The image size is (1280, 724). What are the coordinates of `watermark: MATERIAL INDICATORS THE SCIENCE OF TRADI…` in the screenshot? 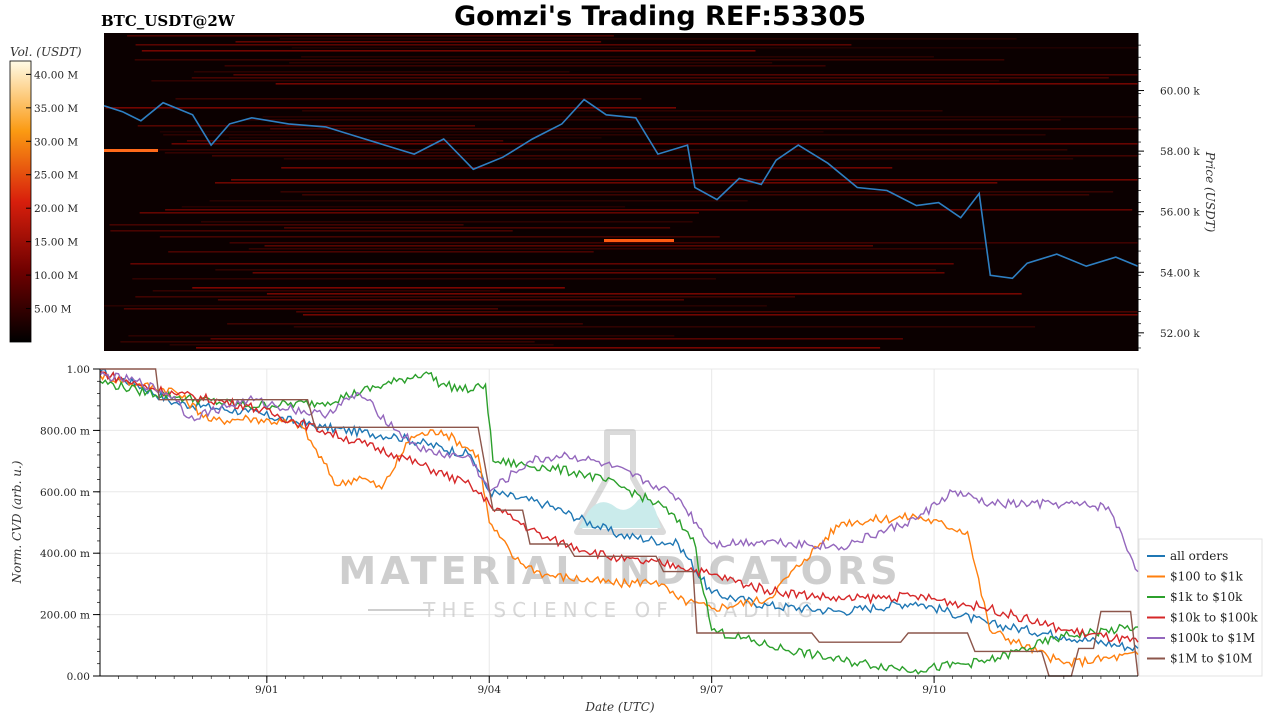 It's located at (618, 525).